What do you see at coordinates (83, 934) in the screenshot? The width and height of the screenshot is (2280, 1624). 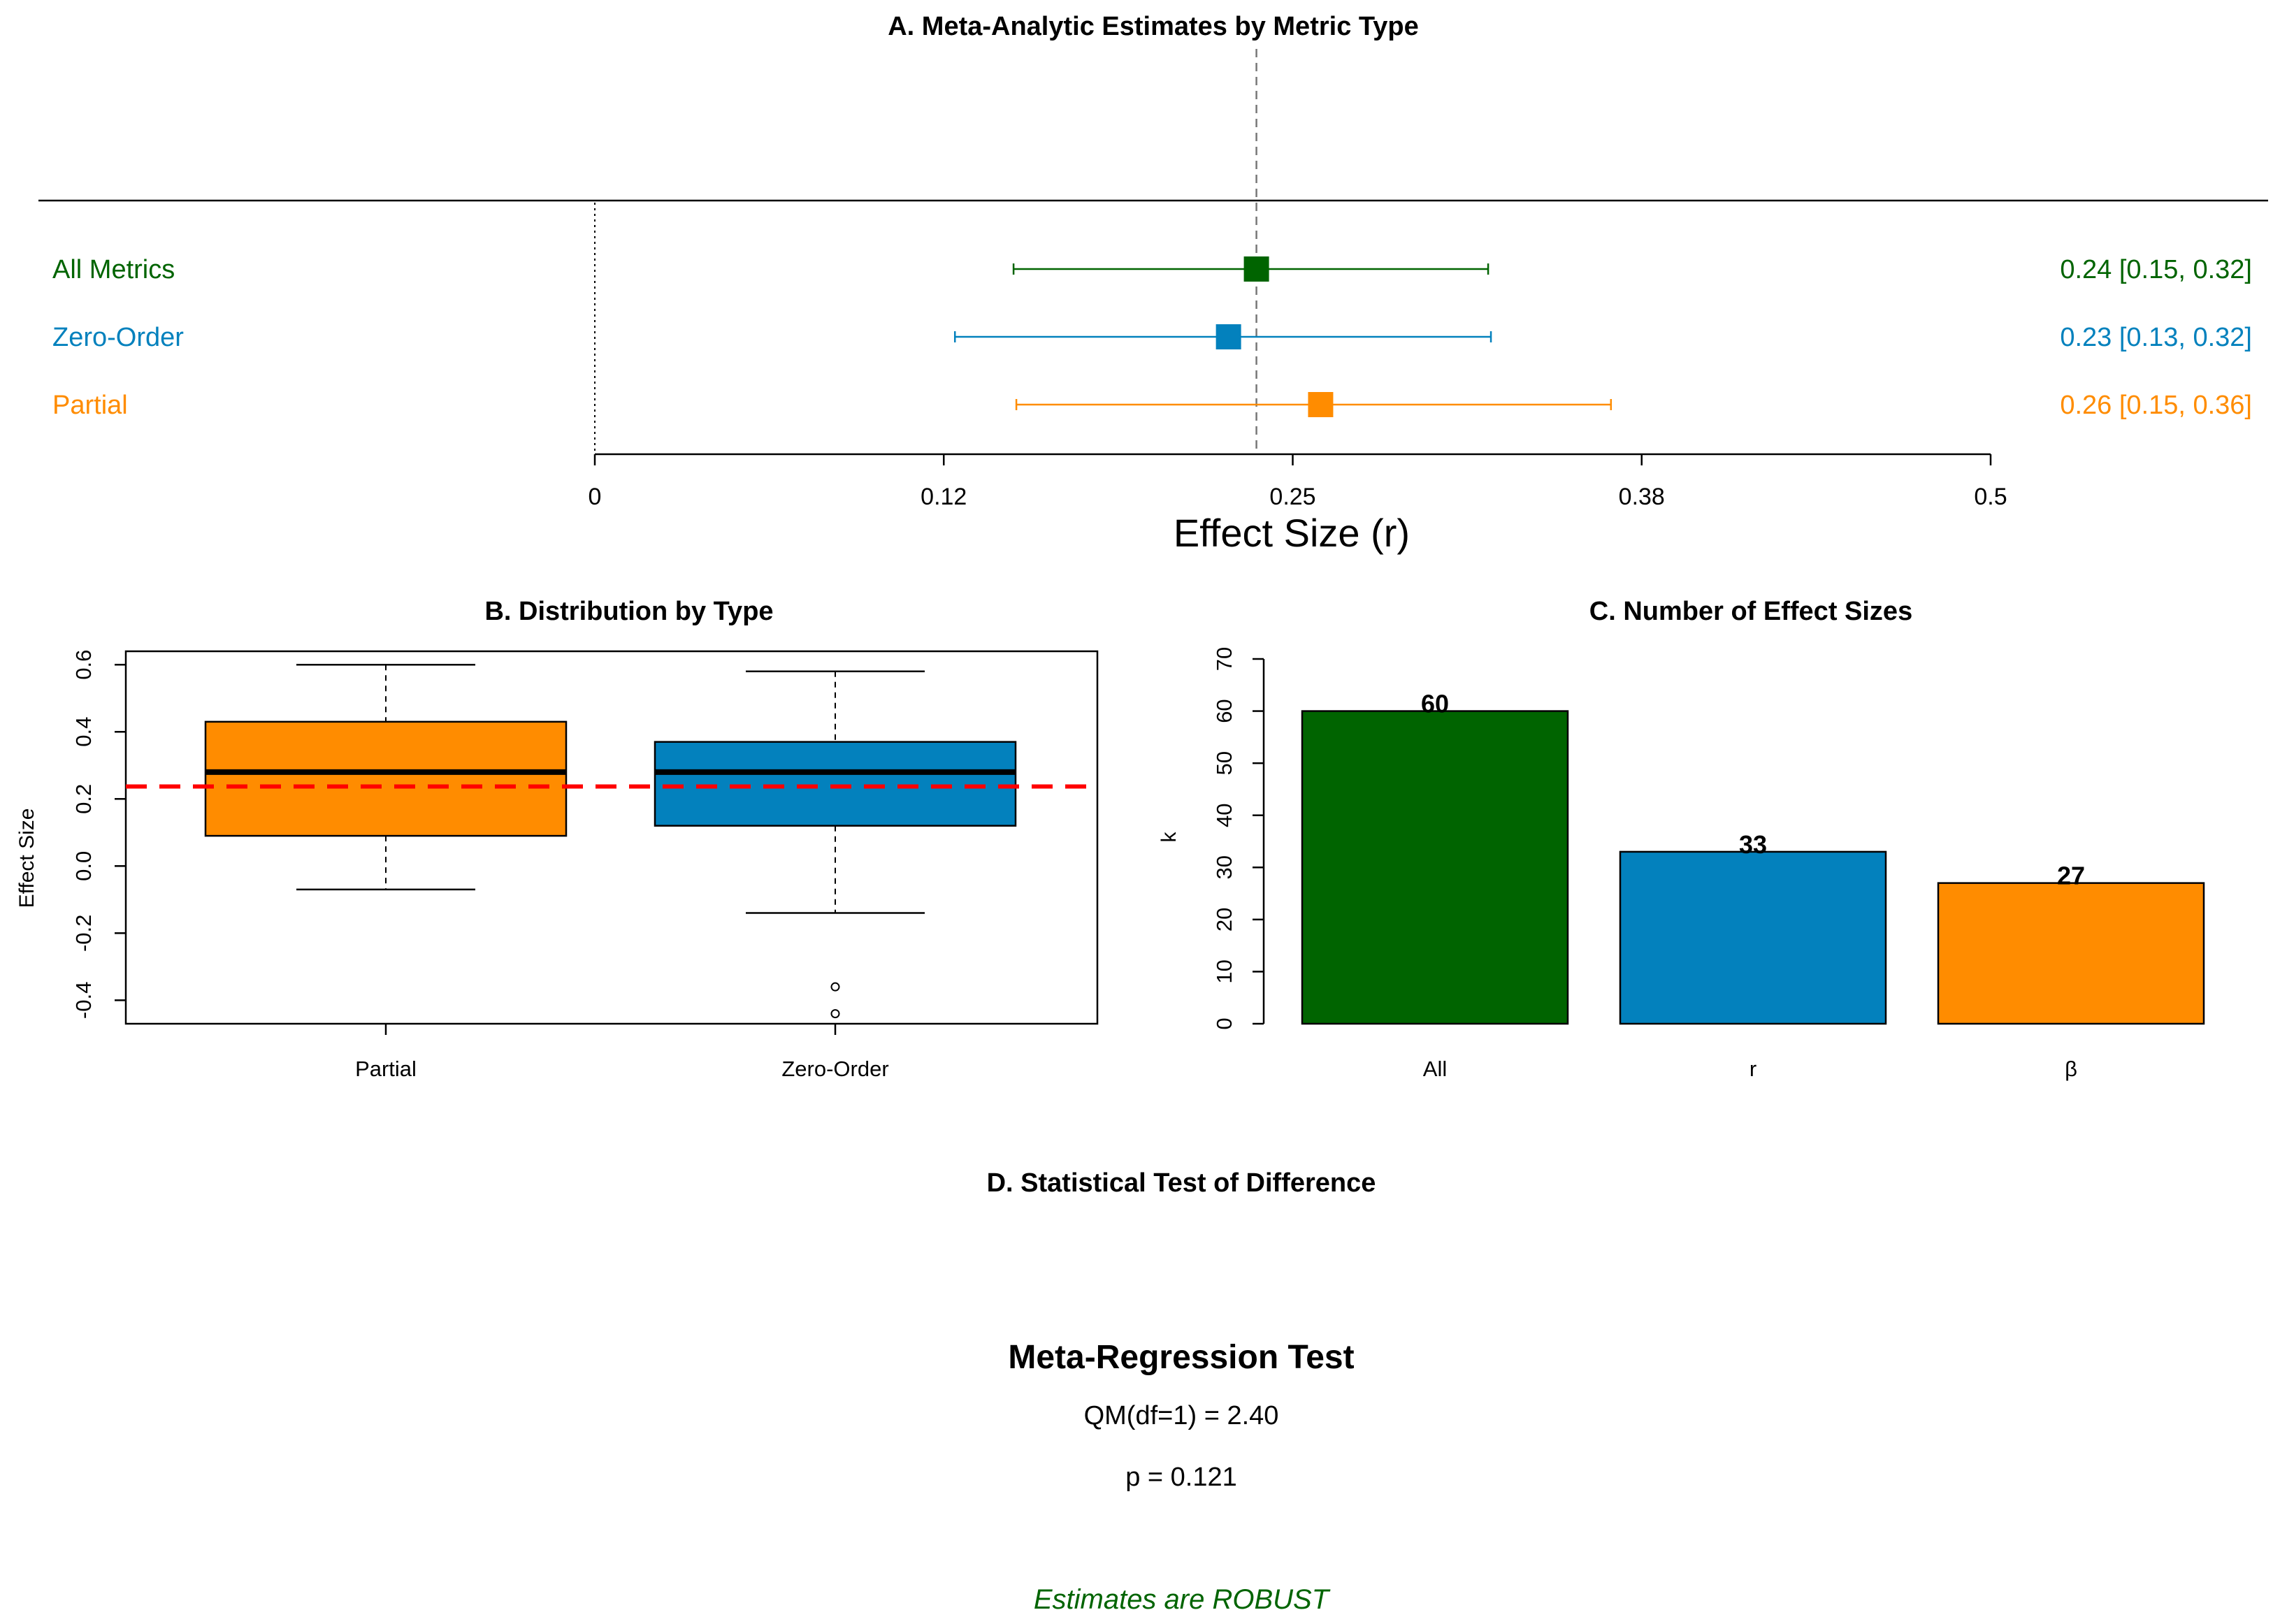 I see `y-tick-label: -0.2` at bounding box center [83, 934].